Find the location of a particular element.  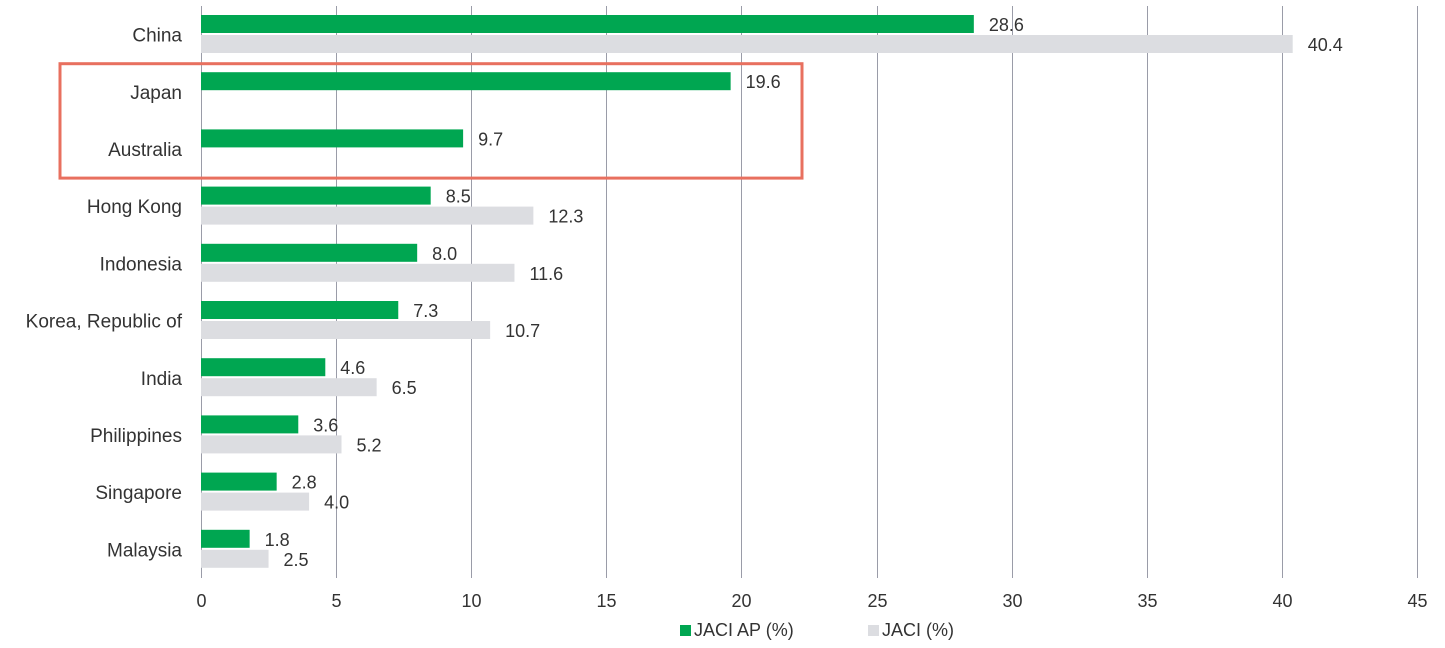

category-label: Malaysia is located at coordinates (144, 550).